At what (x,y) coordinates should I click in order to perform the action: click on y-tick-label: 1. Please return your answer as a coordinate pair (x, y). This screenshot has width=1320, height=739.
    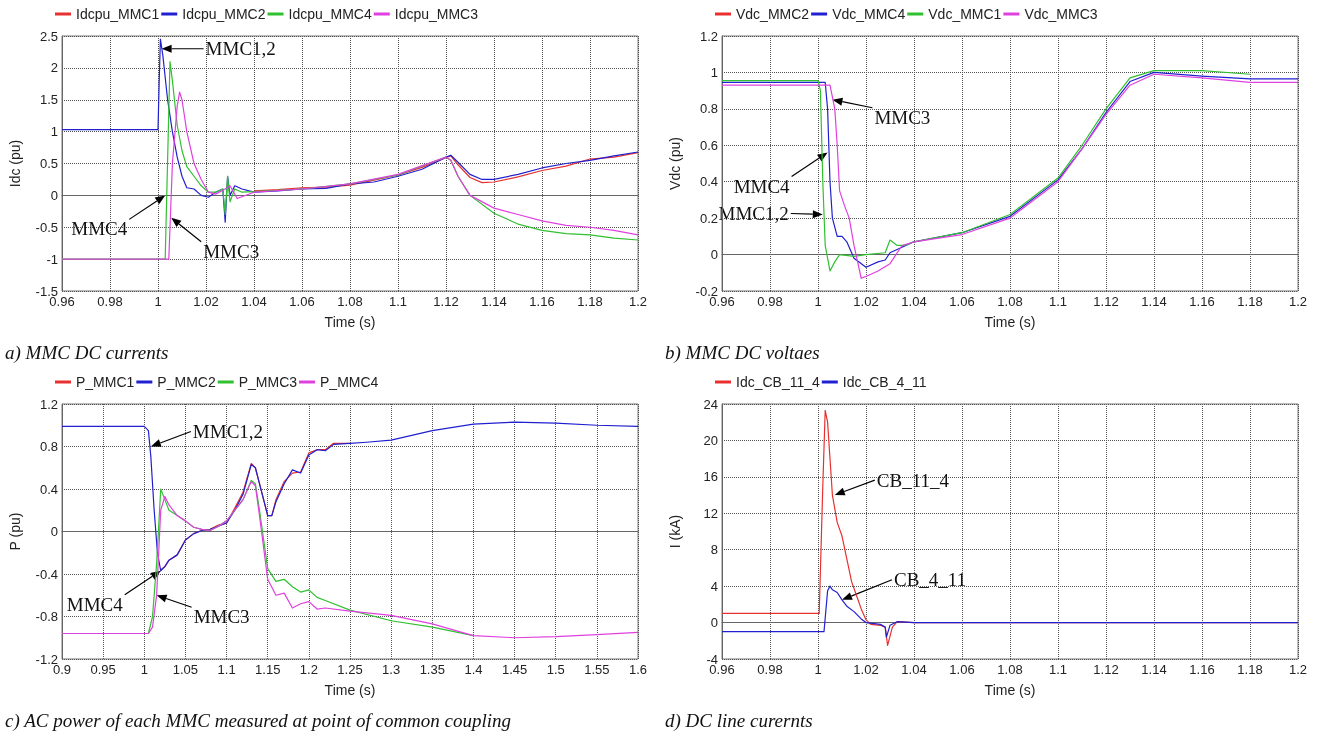
    Looking at the image, I should click on (714, 72).